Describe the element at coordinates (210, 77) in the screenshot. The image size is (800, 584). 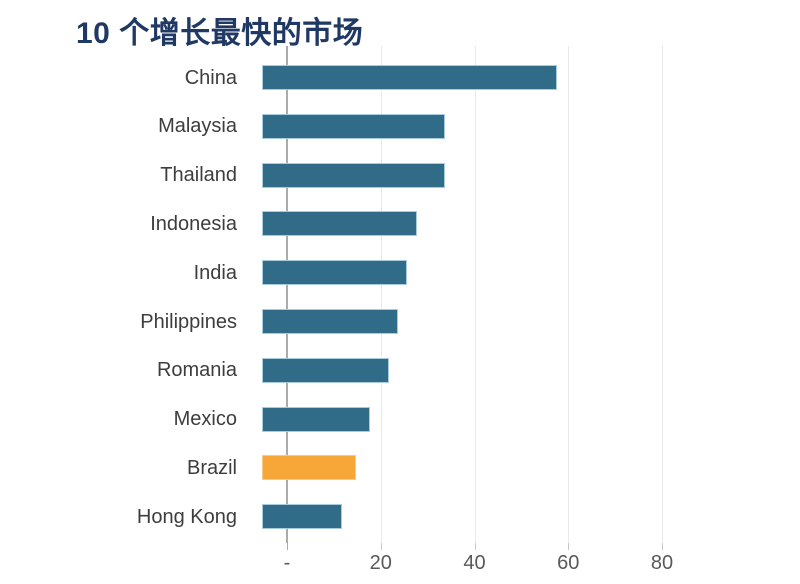
I see `category-label: China` at that location.